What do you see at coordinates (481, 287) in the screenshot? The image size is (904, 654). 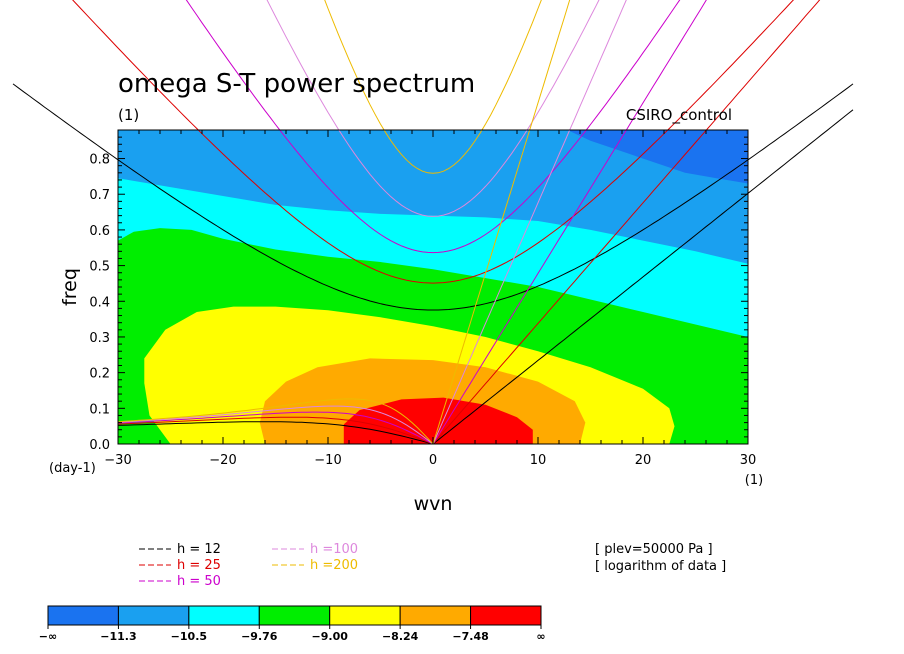 I see `dispersion-kelvin-h200` at bounding box center [481, 287].